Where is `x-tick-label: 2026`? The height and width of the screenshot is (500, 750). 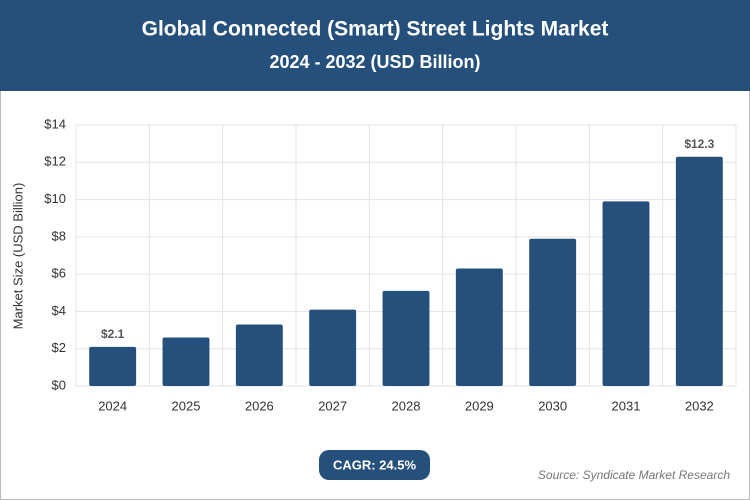 x-tick-label: 2026 is located at coordinates (259, 405).